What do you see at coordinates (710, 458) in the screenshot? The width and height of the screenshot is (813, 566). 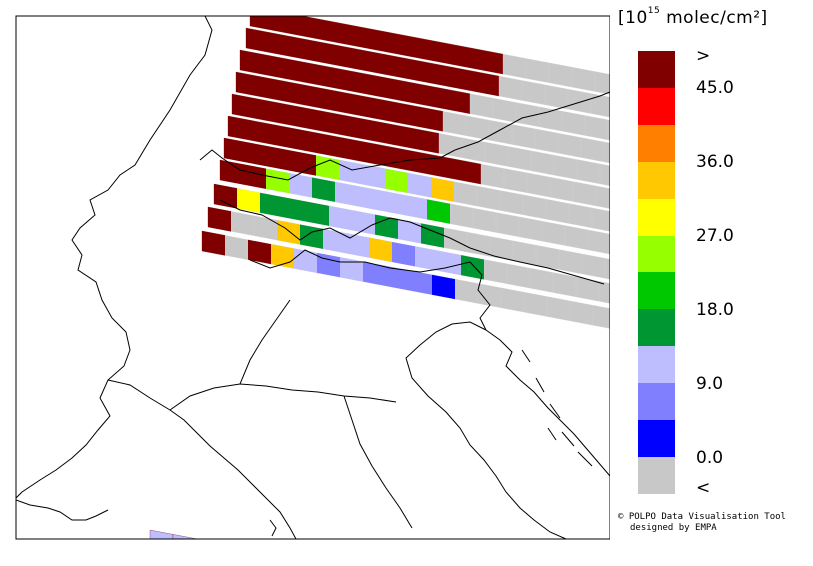 I see `legend-label-6: 0.0` at bounding box center [710, 458].